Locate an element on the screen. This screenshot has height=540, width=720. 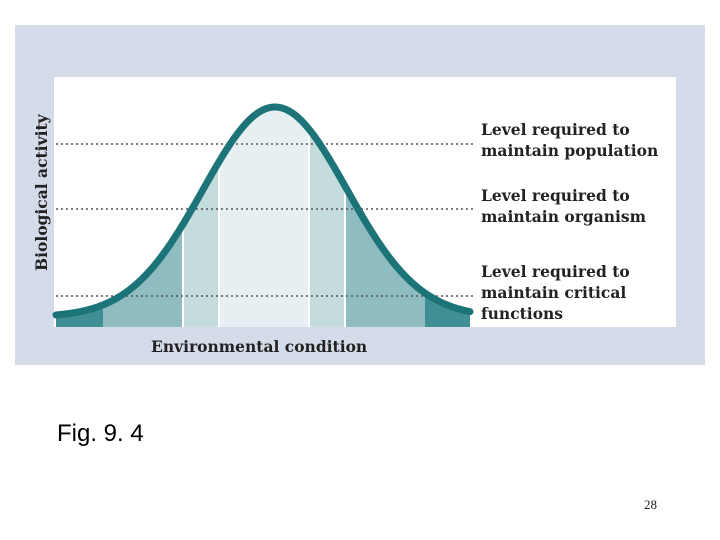
population-level-label: Level required to maintain population is located at coordinates (570, 140).